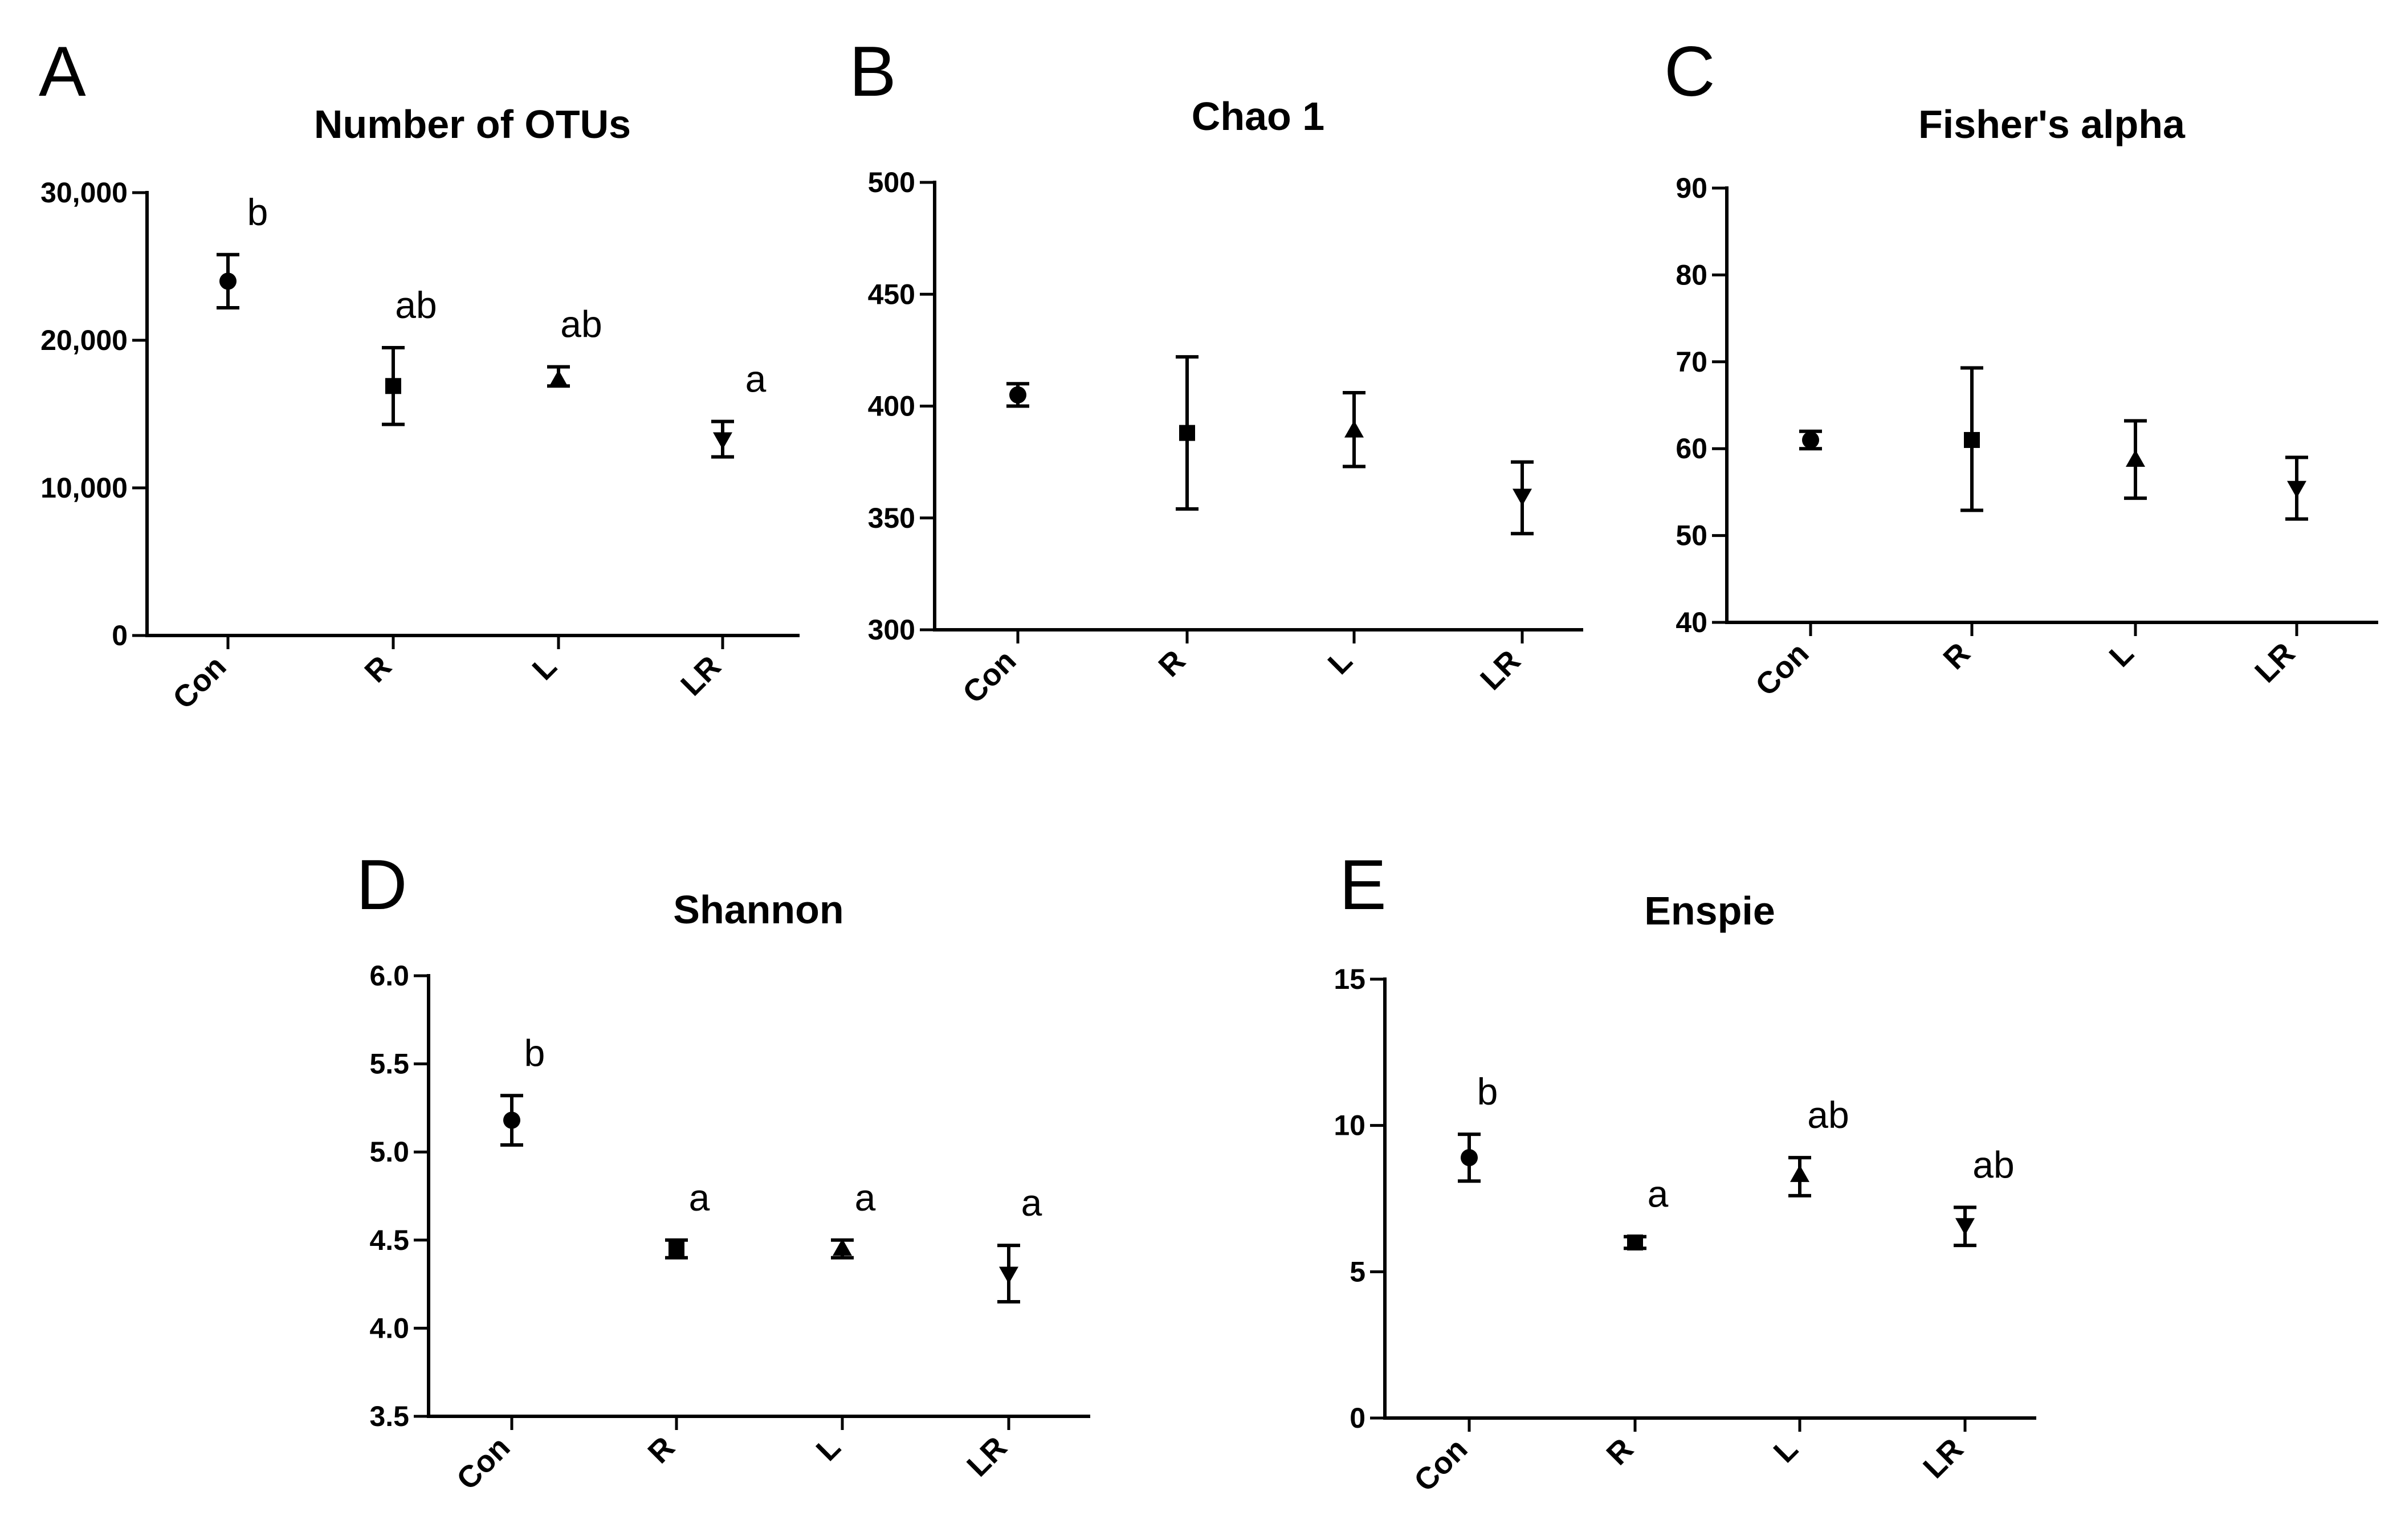 The height and width of the screenshot is (1540, 2405). I want to click on panel-d-y-tick-label: 4.5, so click(389, 1240).